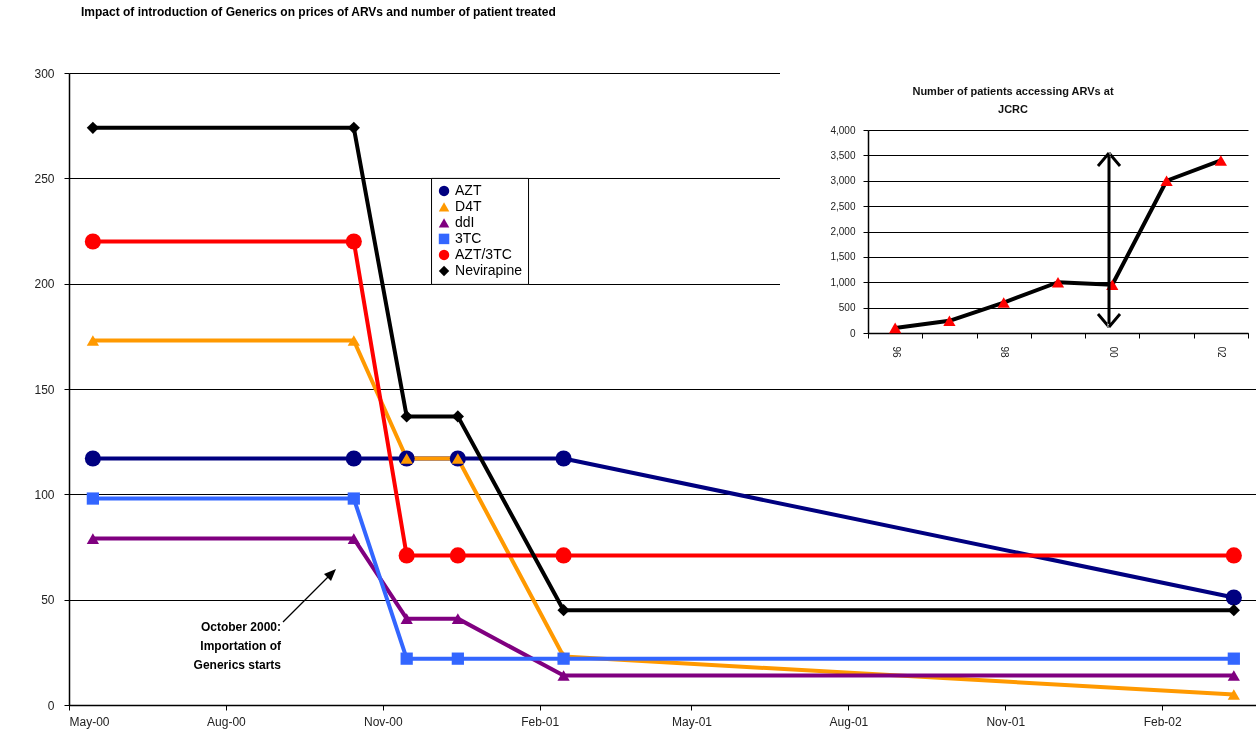  What do you see at coordinates (1013, 100) in the screenshot?
I see `chart-title: Number of patients accessing ARVs at JCRC` at bounding box center [1013, 100].